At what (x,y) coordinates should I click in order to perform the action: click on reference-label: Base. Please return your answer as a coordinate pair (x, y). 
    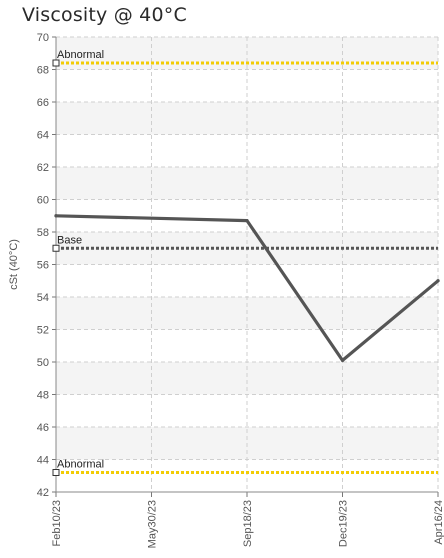
    Looking at the image, I should click on (69, 240).